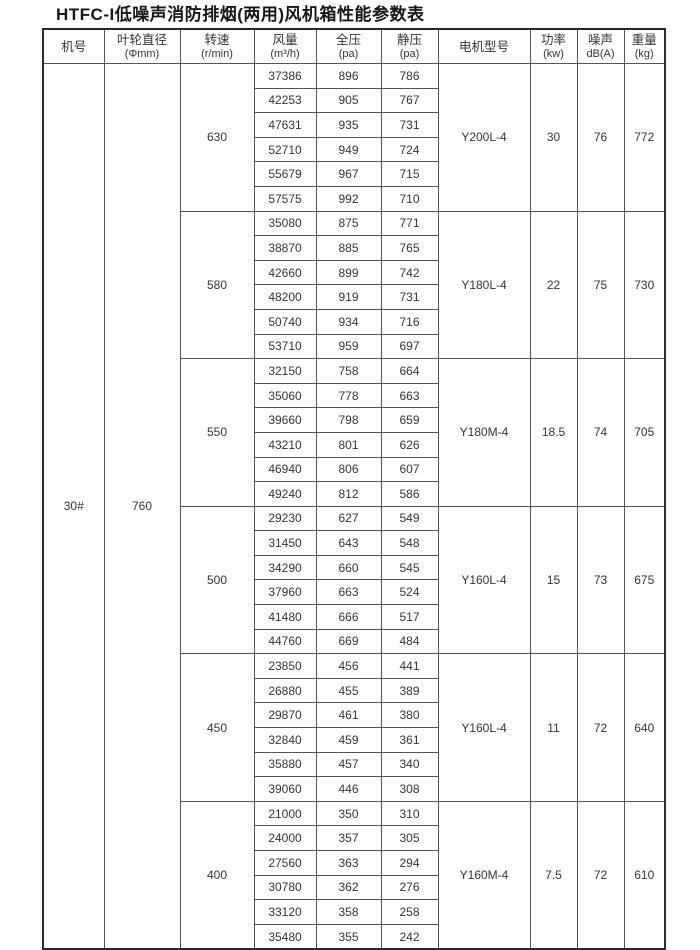 The height and width of the screenshot is (950, 700). I want to click on airflow-cell: 23850, so click(285, 666).